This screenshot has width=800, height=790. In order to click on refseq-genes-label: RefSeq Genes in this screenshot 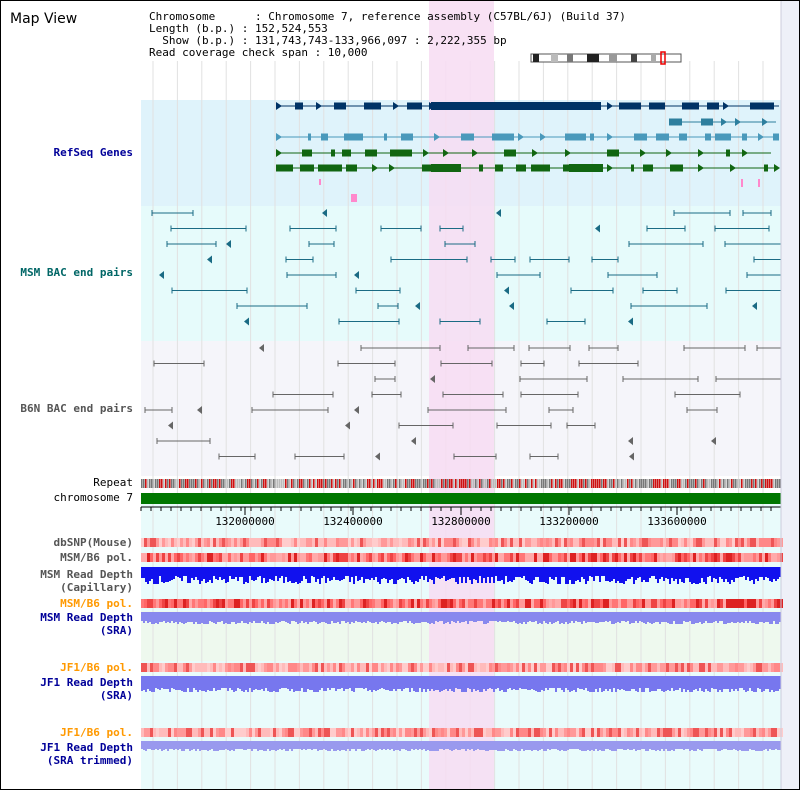, I will do `click(93, 152)`.